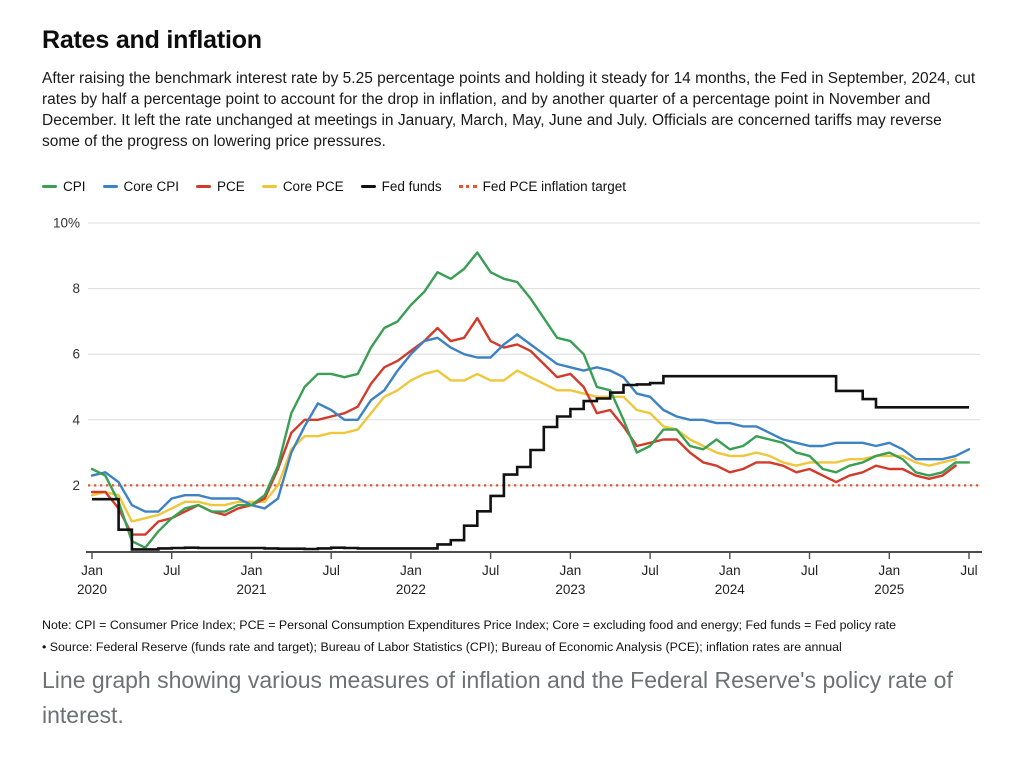 The height and width of the screenshot is (768, 1024). I want to click on legend-item-core_pce: Core PCE, so click(302, 186).